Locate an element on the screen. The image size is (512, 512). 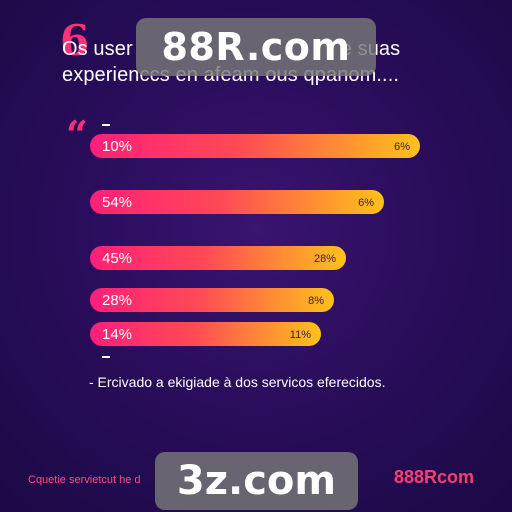
heading-quote-icon: 6 is located at coordinates (75, 40).